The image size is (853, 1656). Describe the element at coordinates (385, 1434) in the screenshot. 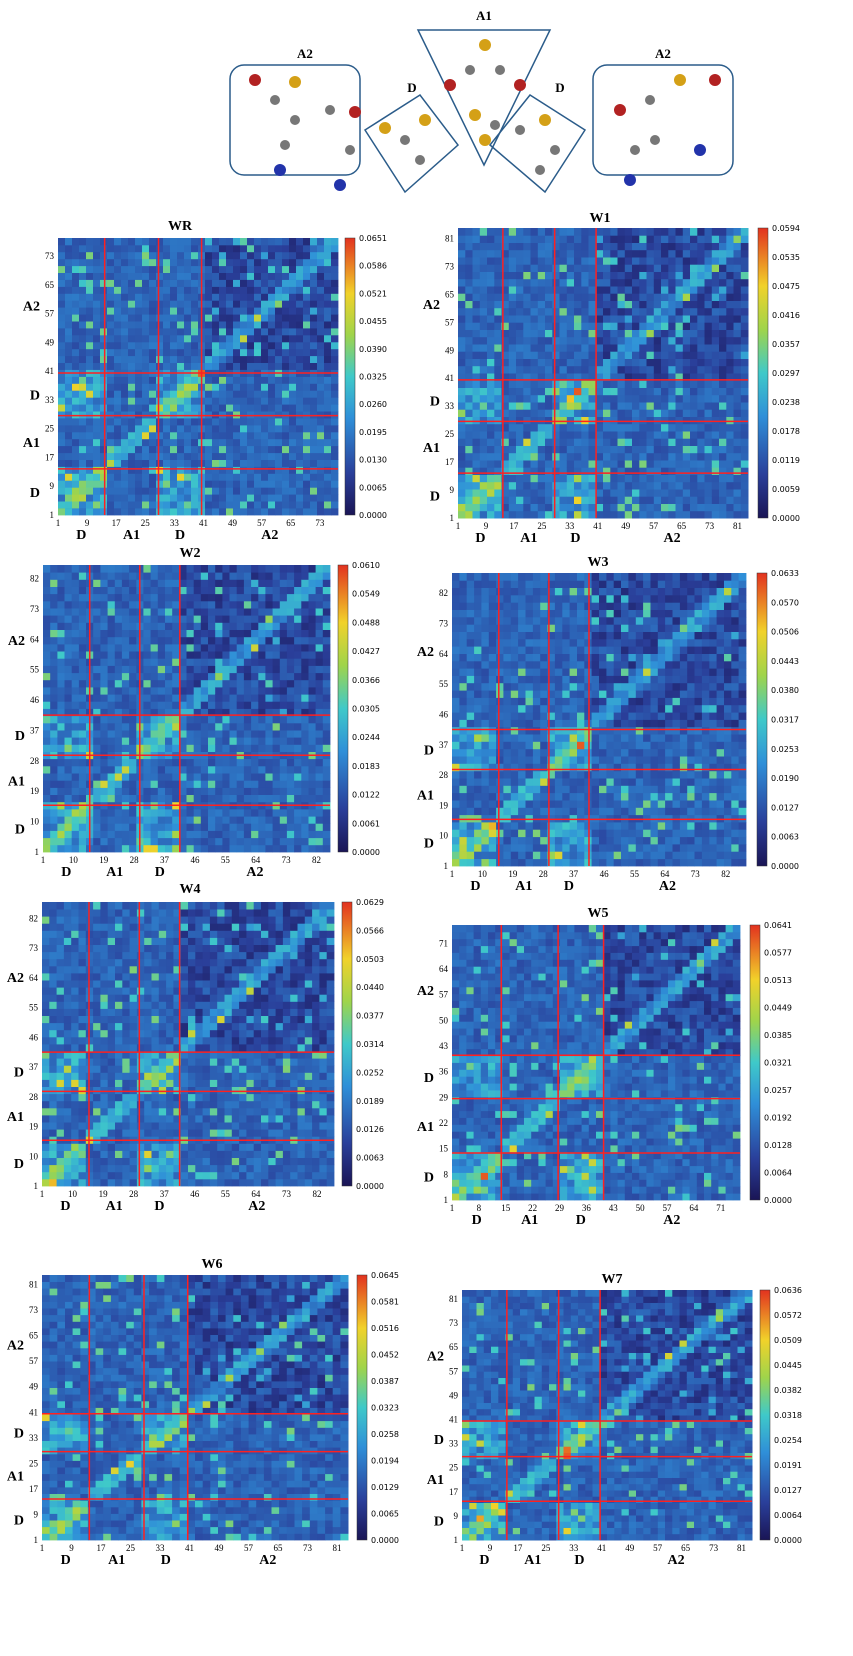

I see `colorbar-tick-label: 0.0258` at that location.